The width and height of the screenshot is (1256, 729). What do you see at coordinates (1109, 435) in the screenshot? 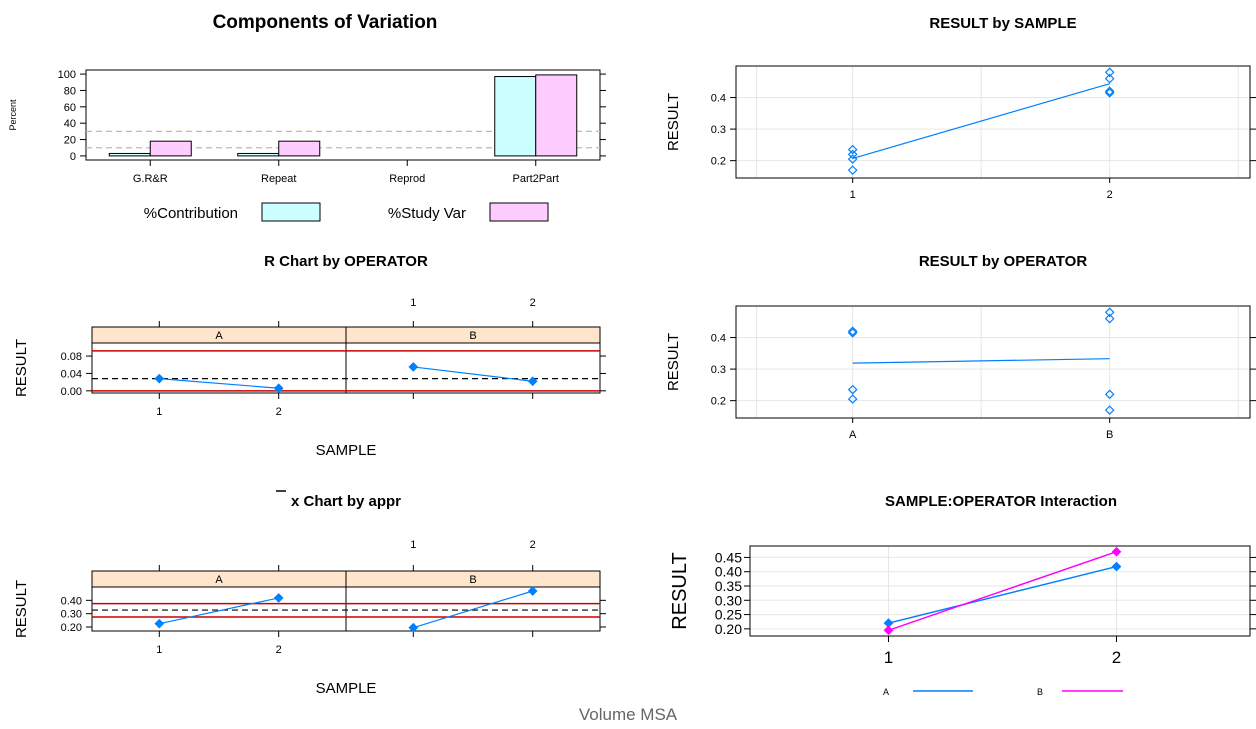
I see `x-tick-label: B` at bounding box center [1109, 435].